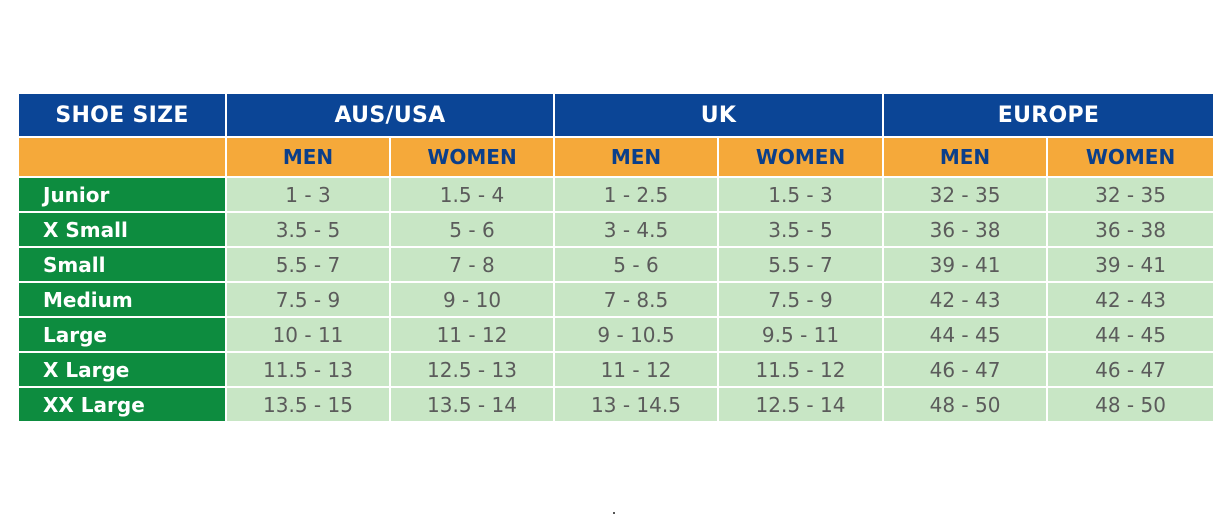 This screenshot has width=1225, height=522. Describe the element at coordinates (122, 264) in the screenshot. I see `size-label: Small` at that location.